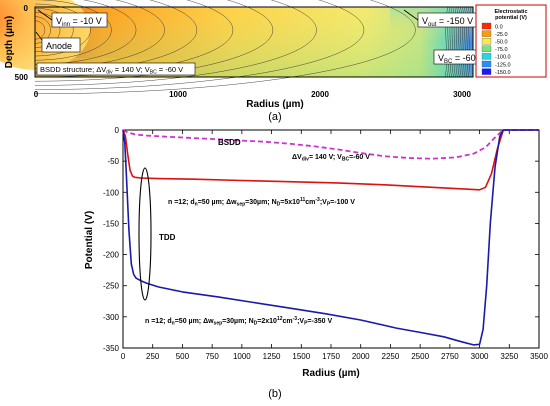 This screenshot has height=406, width=550. Describe the element at coordinates (501, 35) in the screenshot. I see `colorbar-level-label: -25.0` at that location.